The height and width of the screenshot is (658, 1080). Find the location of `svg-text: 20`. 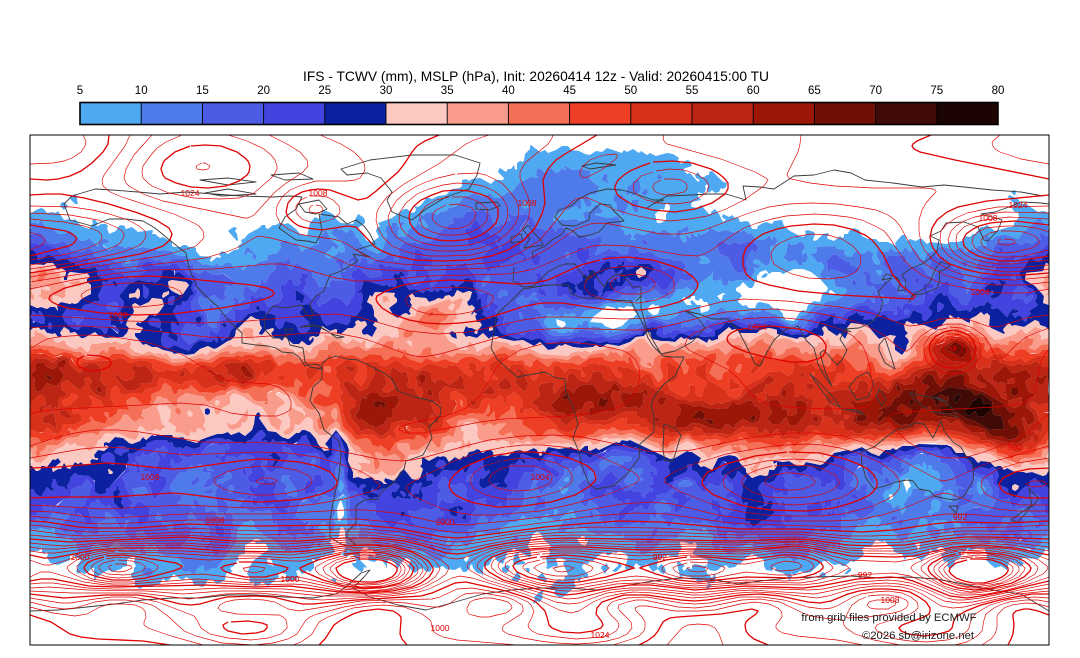

svg-text: 20 is located at coordinates (263, 91).